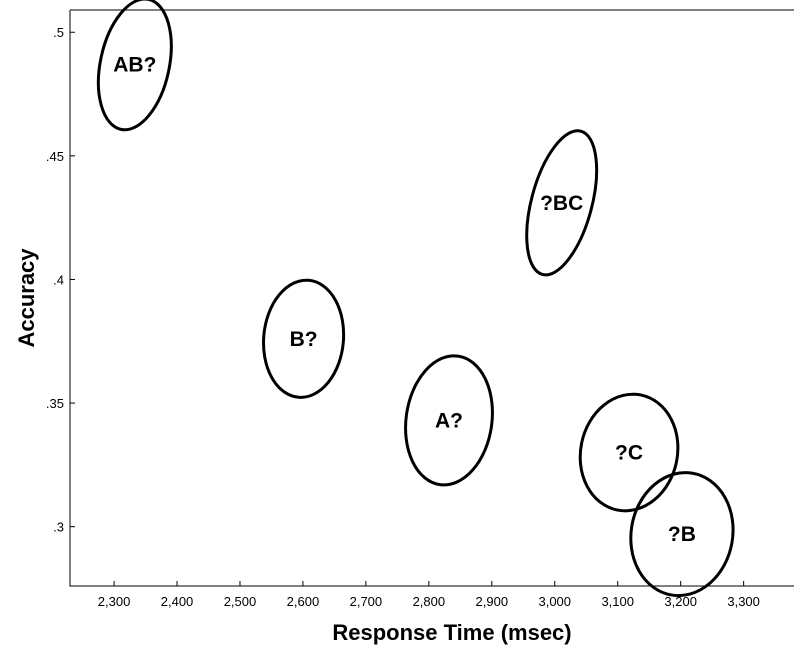 The width and height of the screenshot is (794, 645). Describe the element at coordinates (114, 601) in the screenshot. I see `x-tick-label: 2,300` at that location.